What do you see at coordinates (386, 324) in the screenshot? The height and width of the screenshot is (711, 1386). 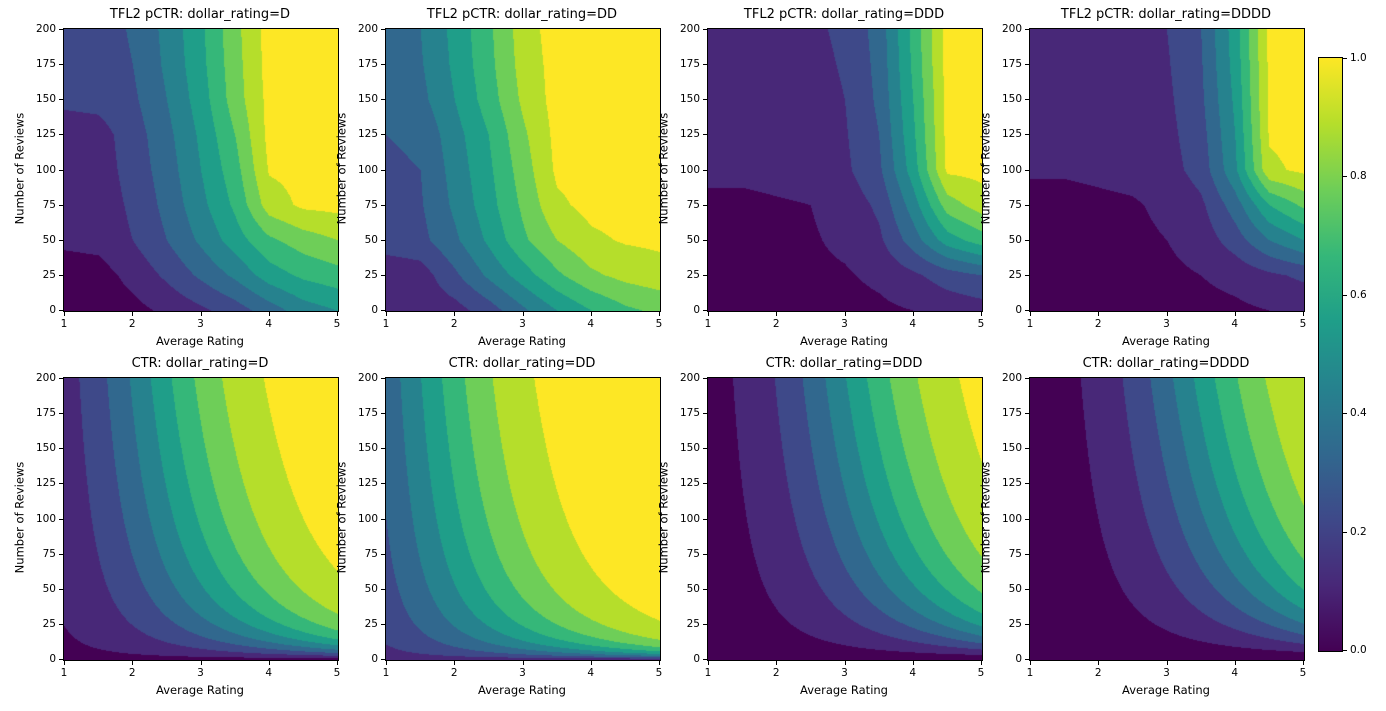 I see `x-tick-label: 1` at bounding box center [386, 324].